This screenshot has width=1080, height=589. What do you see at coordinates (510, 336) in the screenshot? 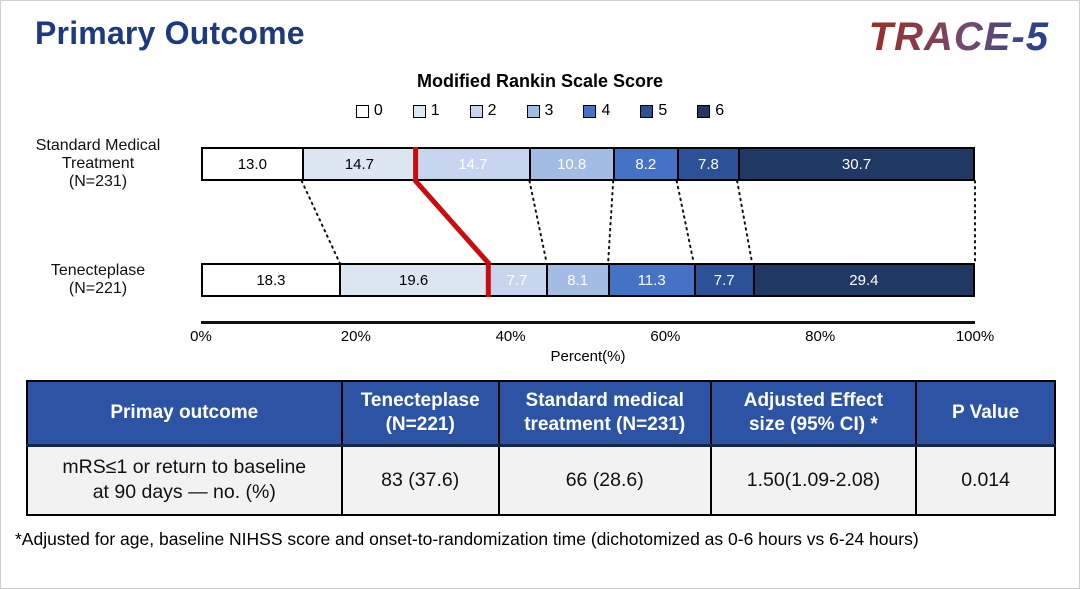
I see `axis-tick-2: 40%` at bounding box center [510, 336].